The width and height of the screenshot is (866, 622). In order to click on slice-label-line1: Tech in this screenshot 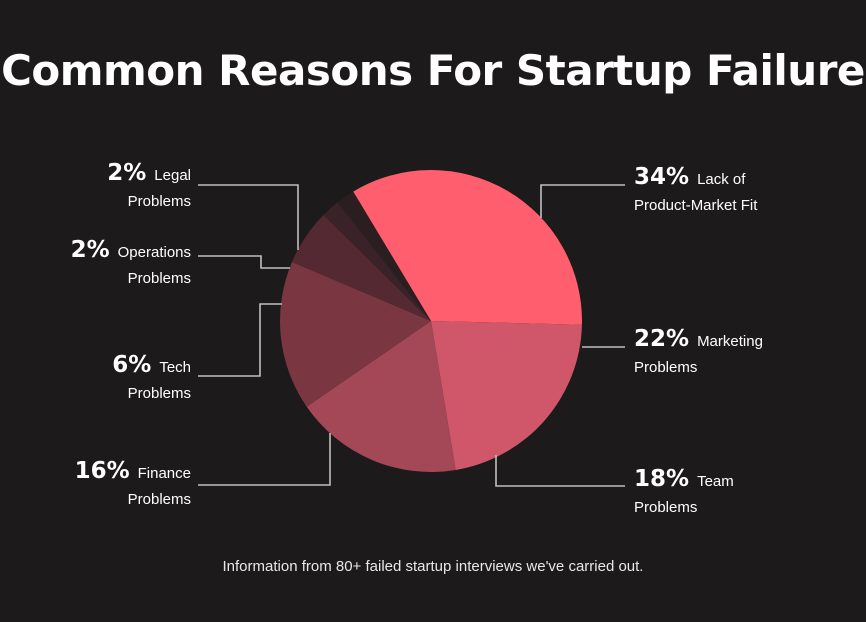, I will do `click(175, 367)`.